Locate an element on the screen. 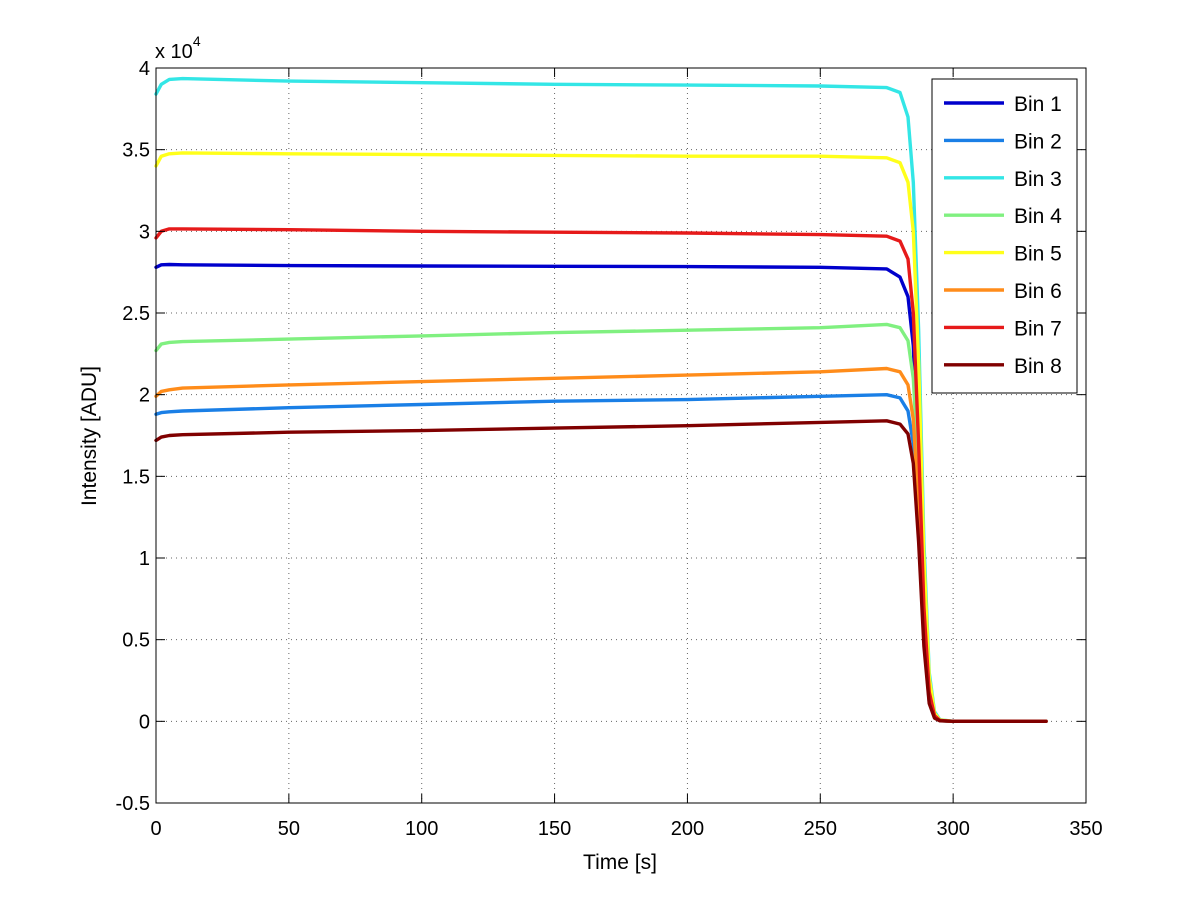  y-tick-label: 4 is located at coordinates (144, 69).